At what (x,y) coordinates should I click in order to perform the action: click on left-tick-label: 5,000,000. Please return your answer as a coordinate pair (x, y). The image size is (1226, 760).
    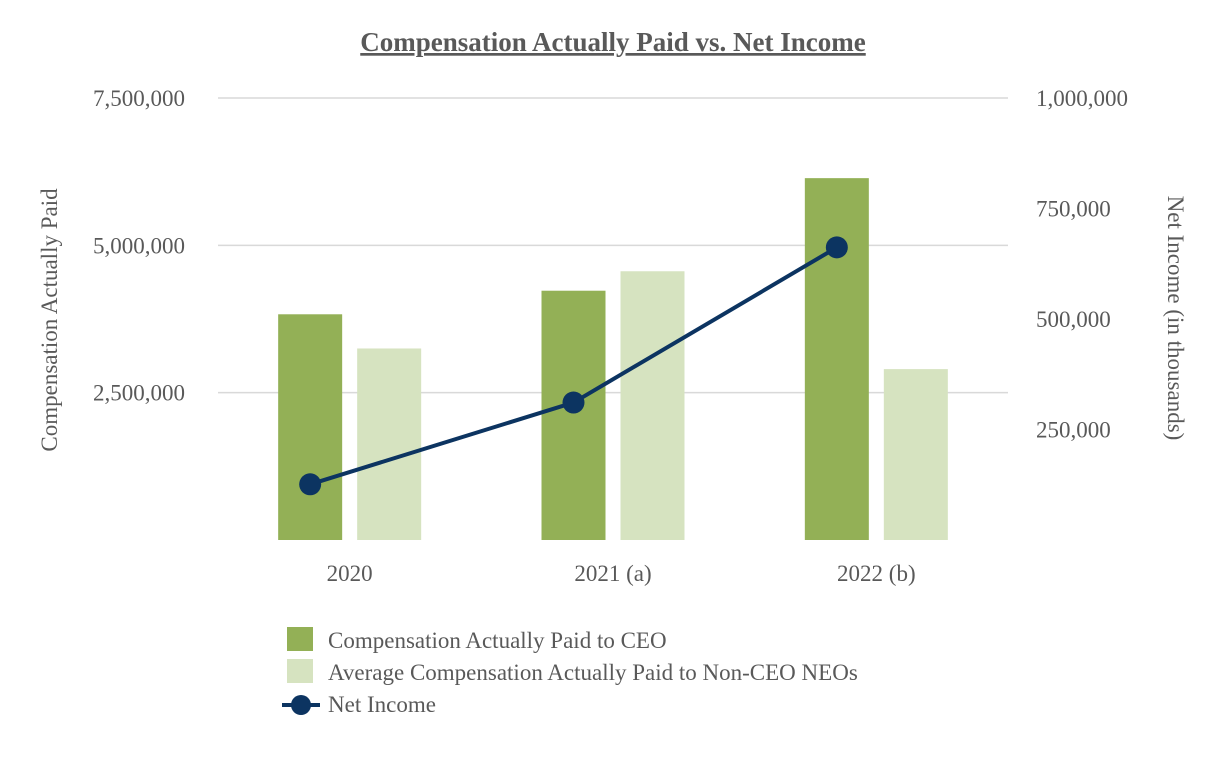
    Looking at the image, I should click on (139, 245).